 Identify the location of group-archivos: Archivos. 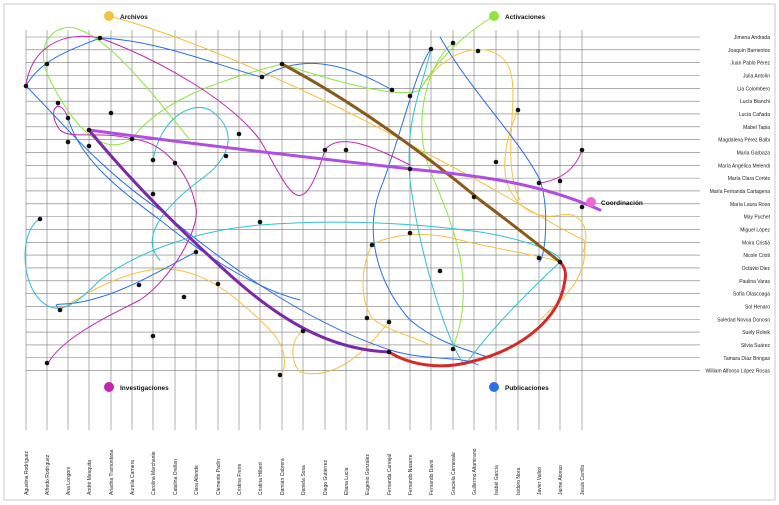
(126, 16).